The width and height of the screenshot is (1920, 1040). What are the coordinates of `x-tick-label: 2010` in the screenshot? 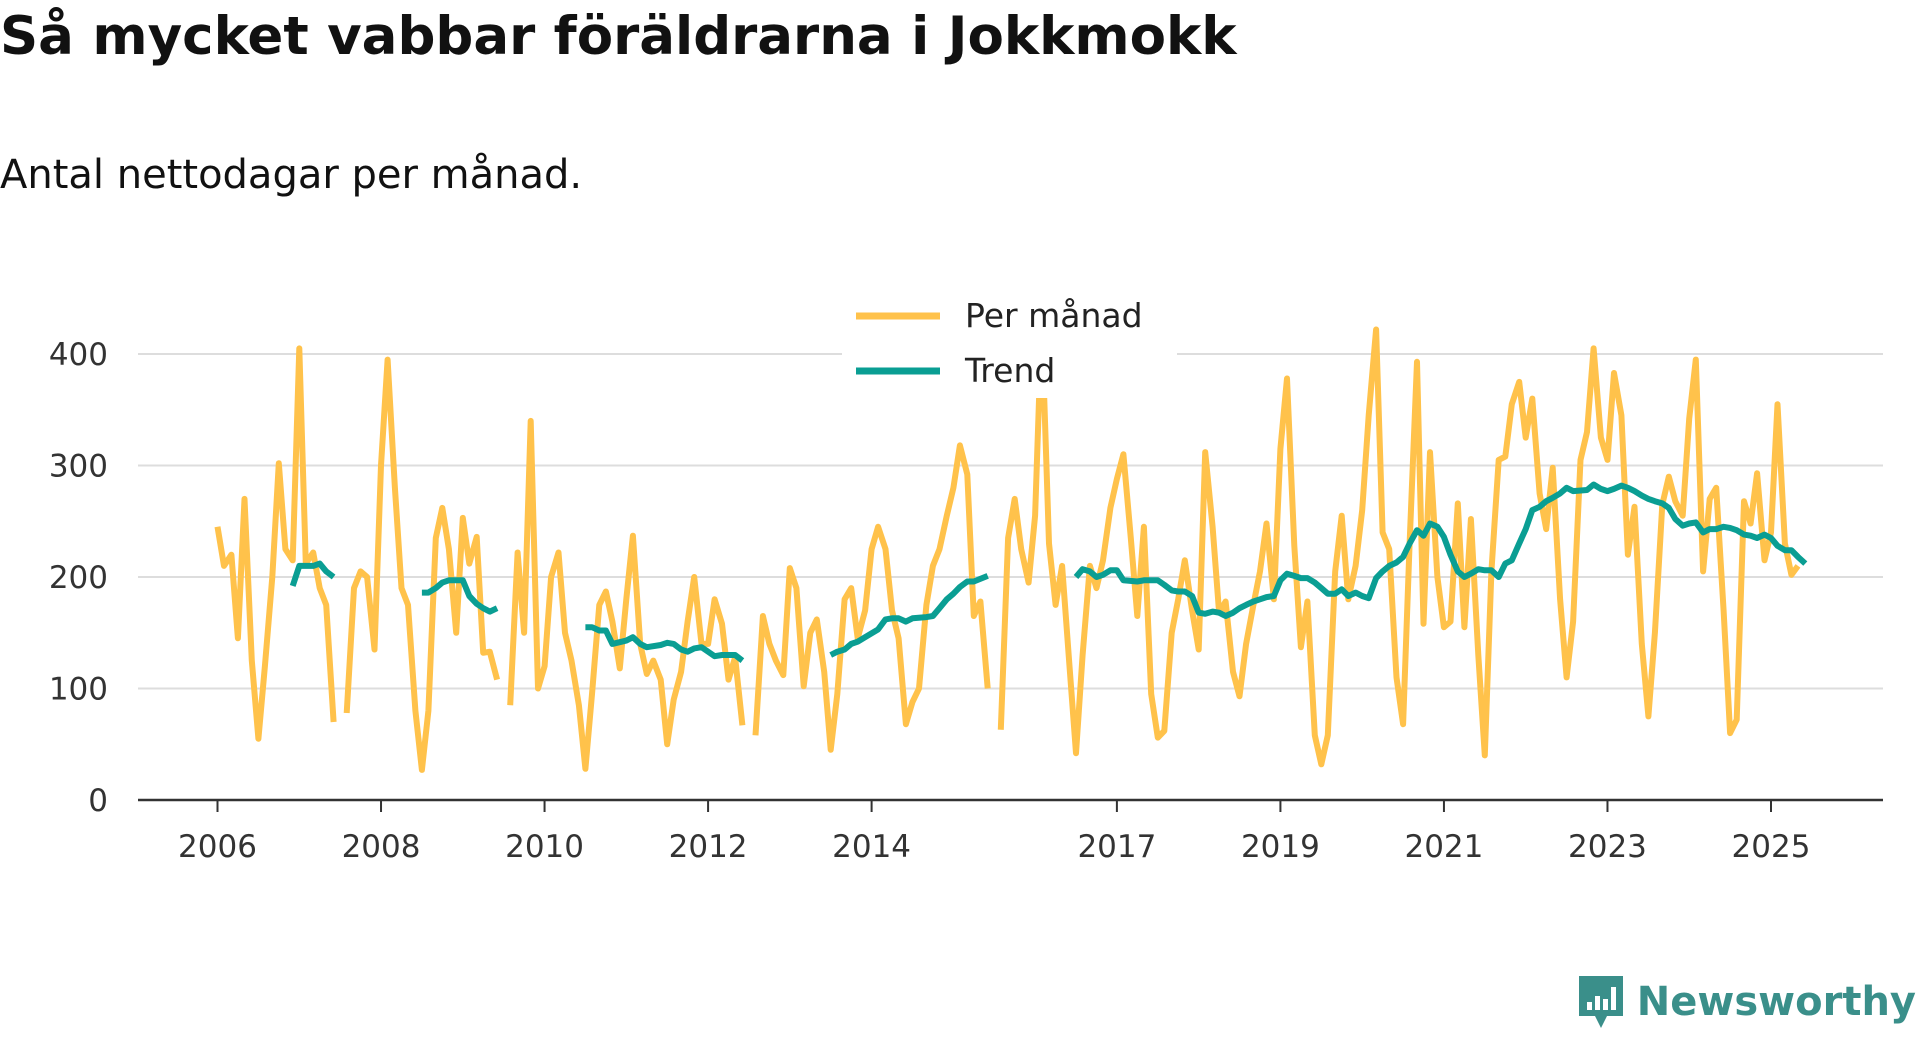 It's located at (544, 847).